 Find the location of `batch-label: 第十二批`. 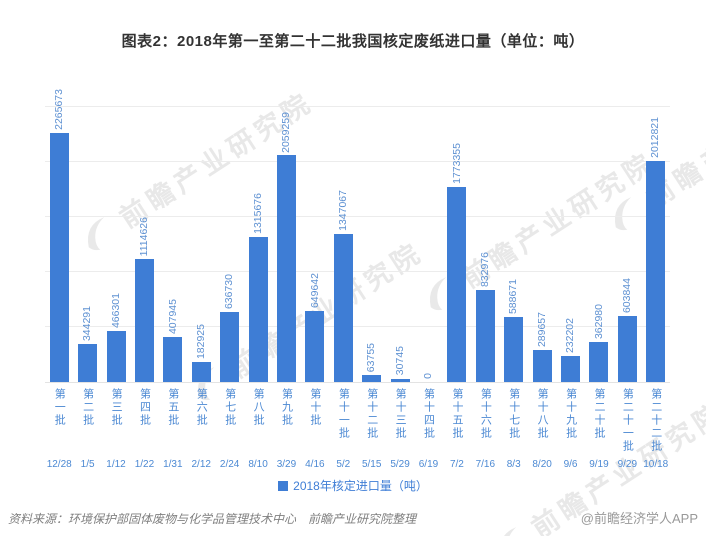

batch-label: 第十二批 is located at coordinates (371, 414).